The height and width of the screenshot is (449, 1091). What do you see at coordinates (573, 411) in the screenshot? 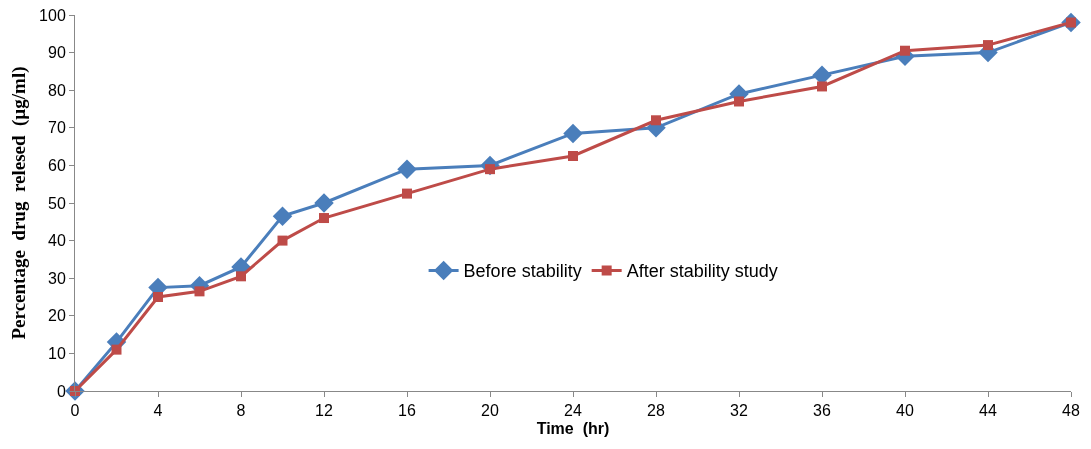
I see `x-tick-label: 24` at bounding box center [573, 411].